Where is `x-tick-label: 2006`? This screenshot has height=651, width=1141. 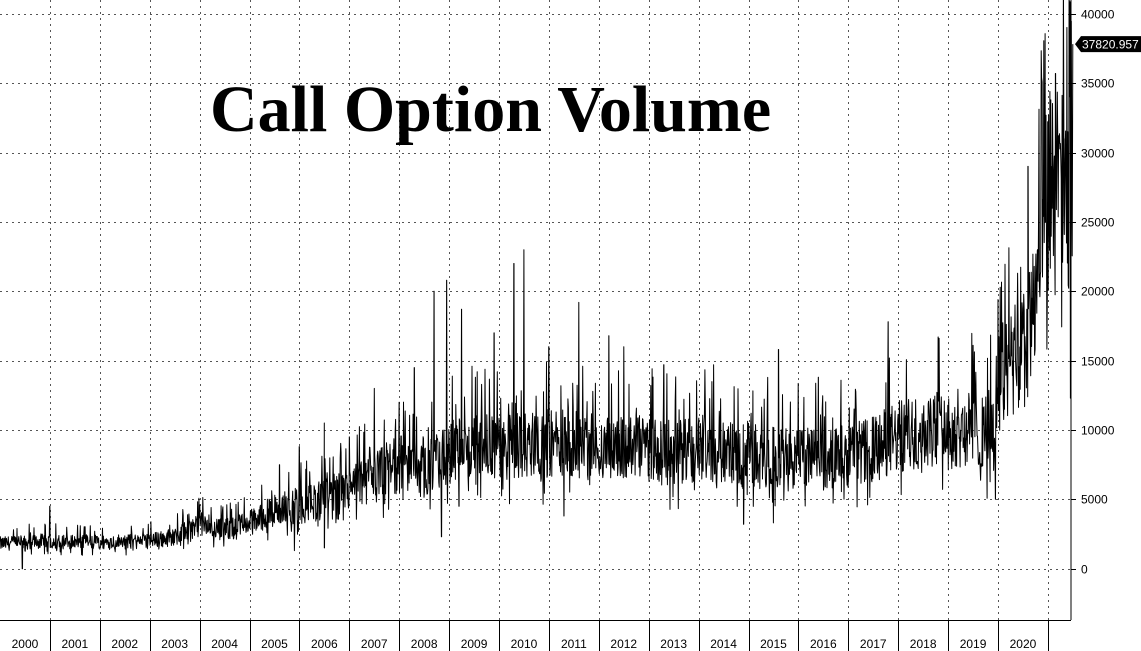
x-tick-label: 2006 is located at coordinates (324, 644).